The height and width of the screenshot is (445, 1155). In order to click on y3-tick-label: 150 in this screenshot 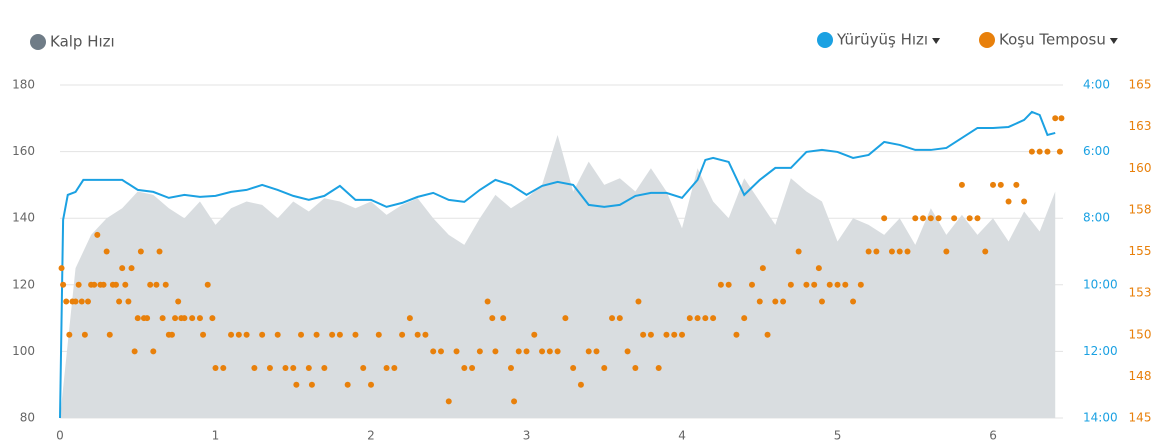, I will do `click(1140, 334)`.